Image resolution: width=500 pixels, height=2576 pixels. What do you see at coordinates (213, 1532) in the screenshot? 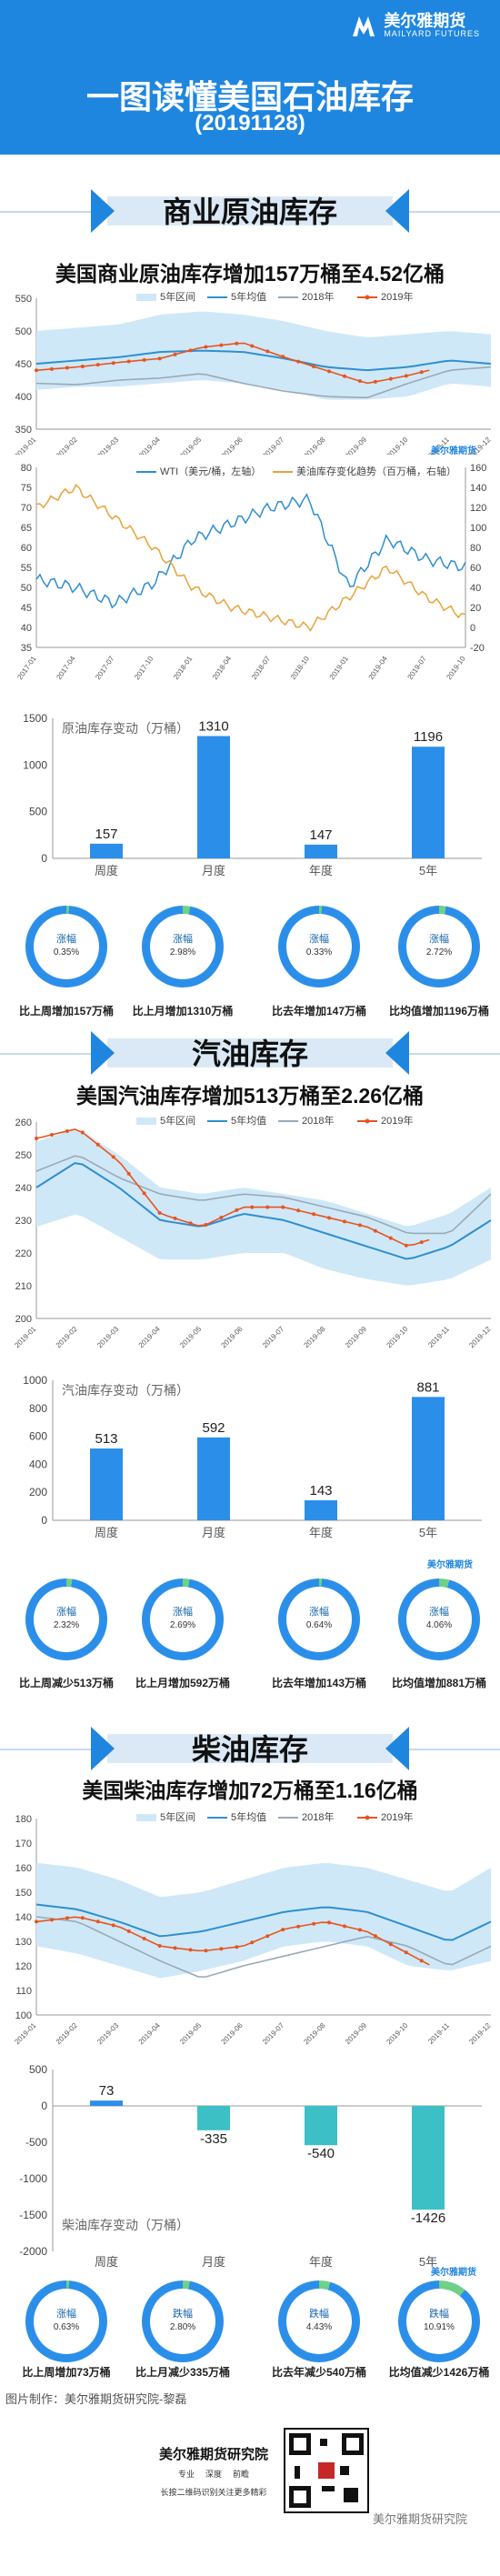
I see `x-tick-label: 月度` at bounding box center [213, 1532].